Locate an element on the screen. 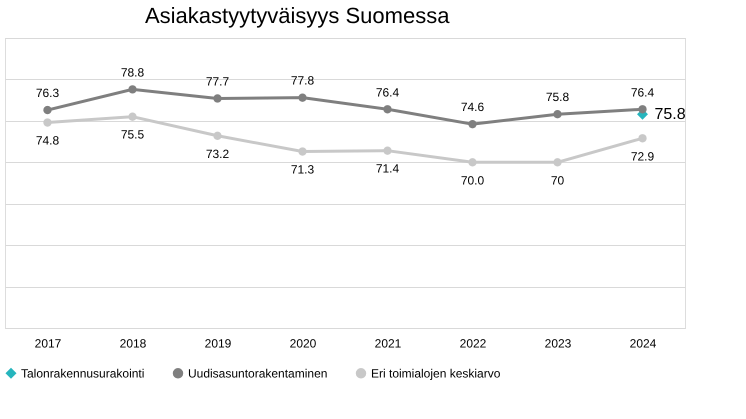  data-label: 74.6 is located at coordinates (472, 107).